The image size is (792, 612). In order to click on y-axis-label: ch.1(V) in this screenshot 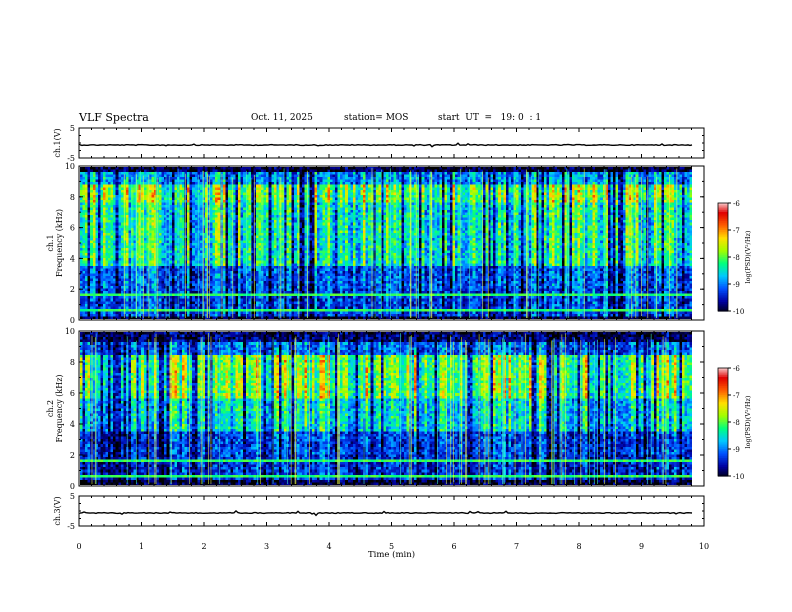, I will do `click(57, 142)`.